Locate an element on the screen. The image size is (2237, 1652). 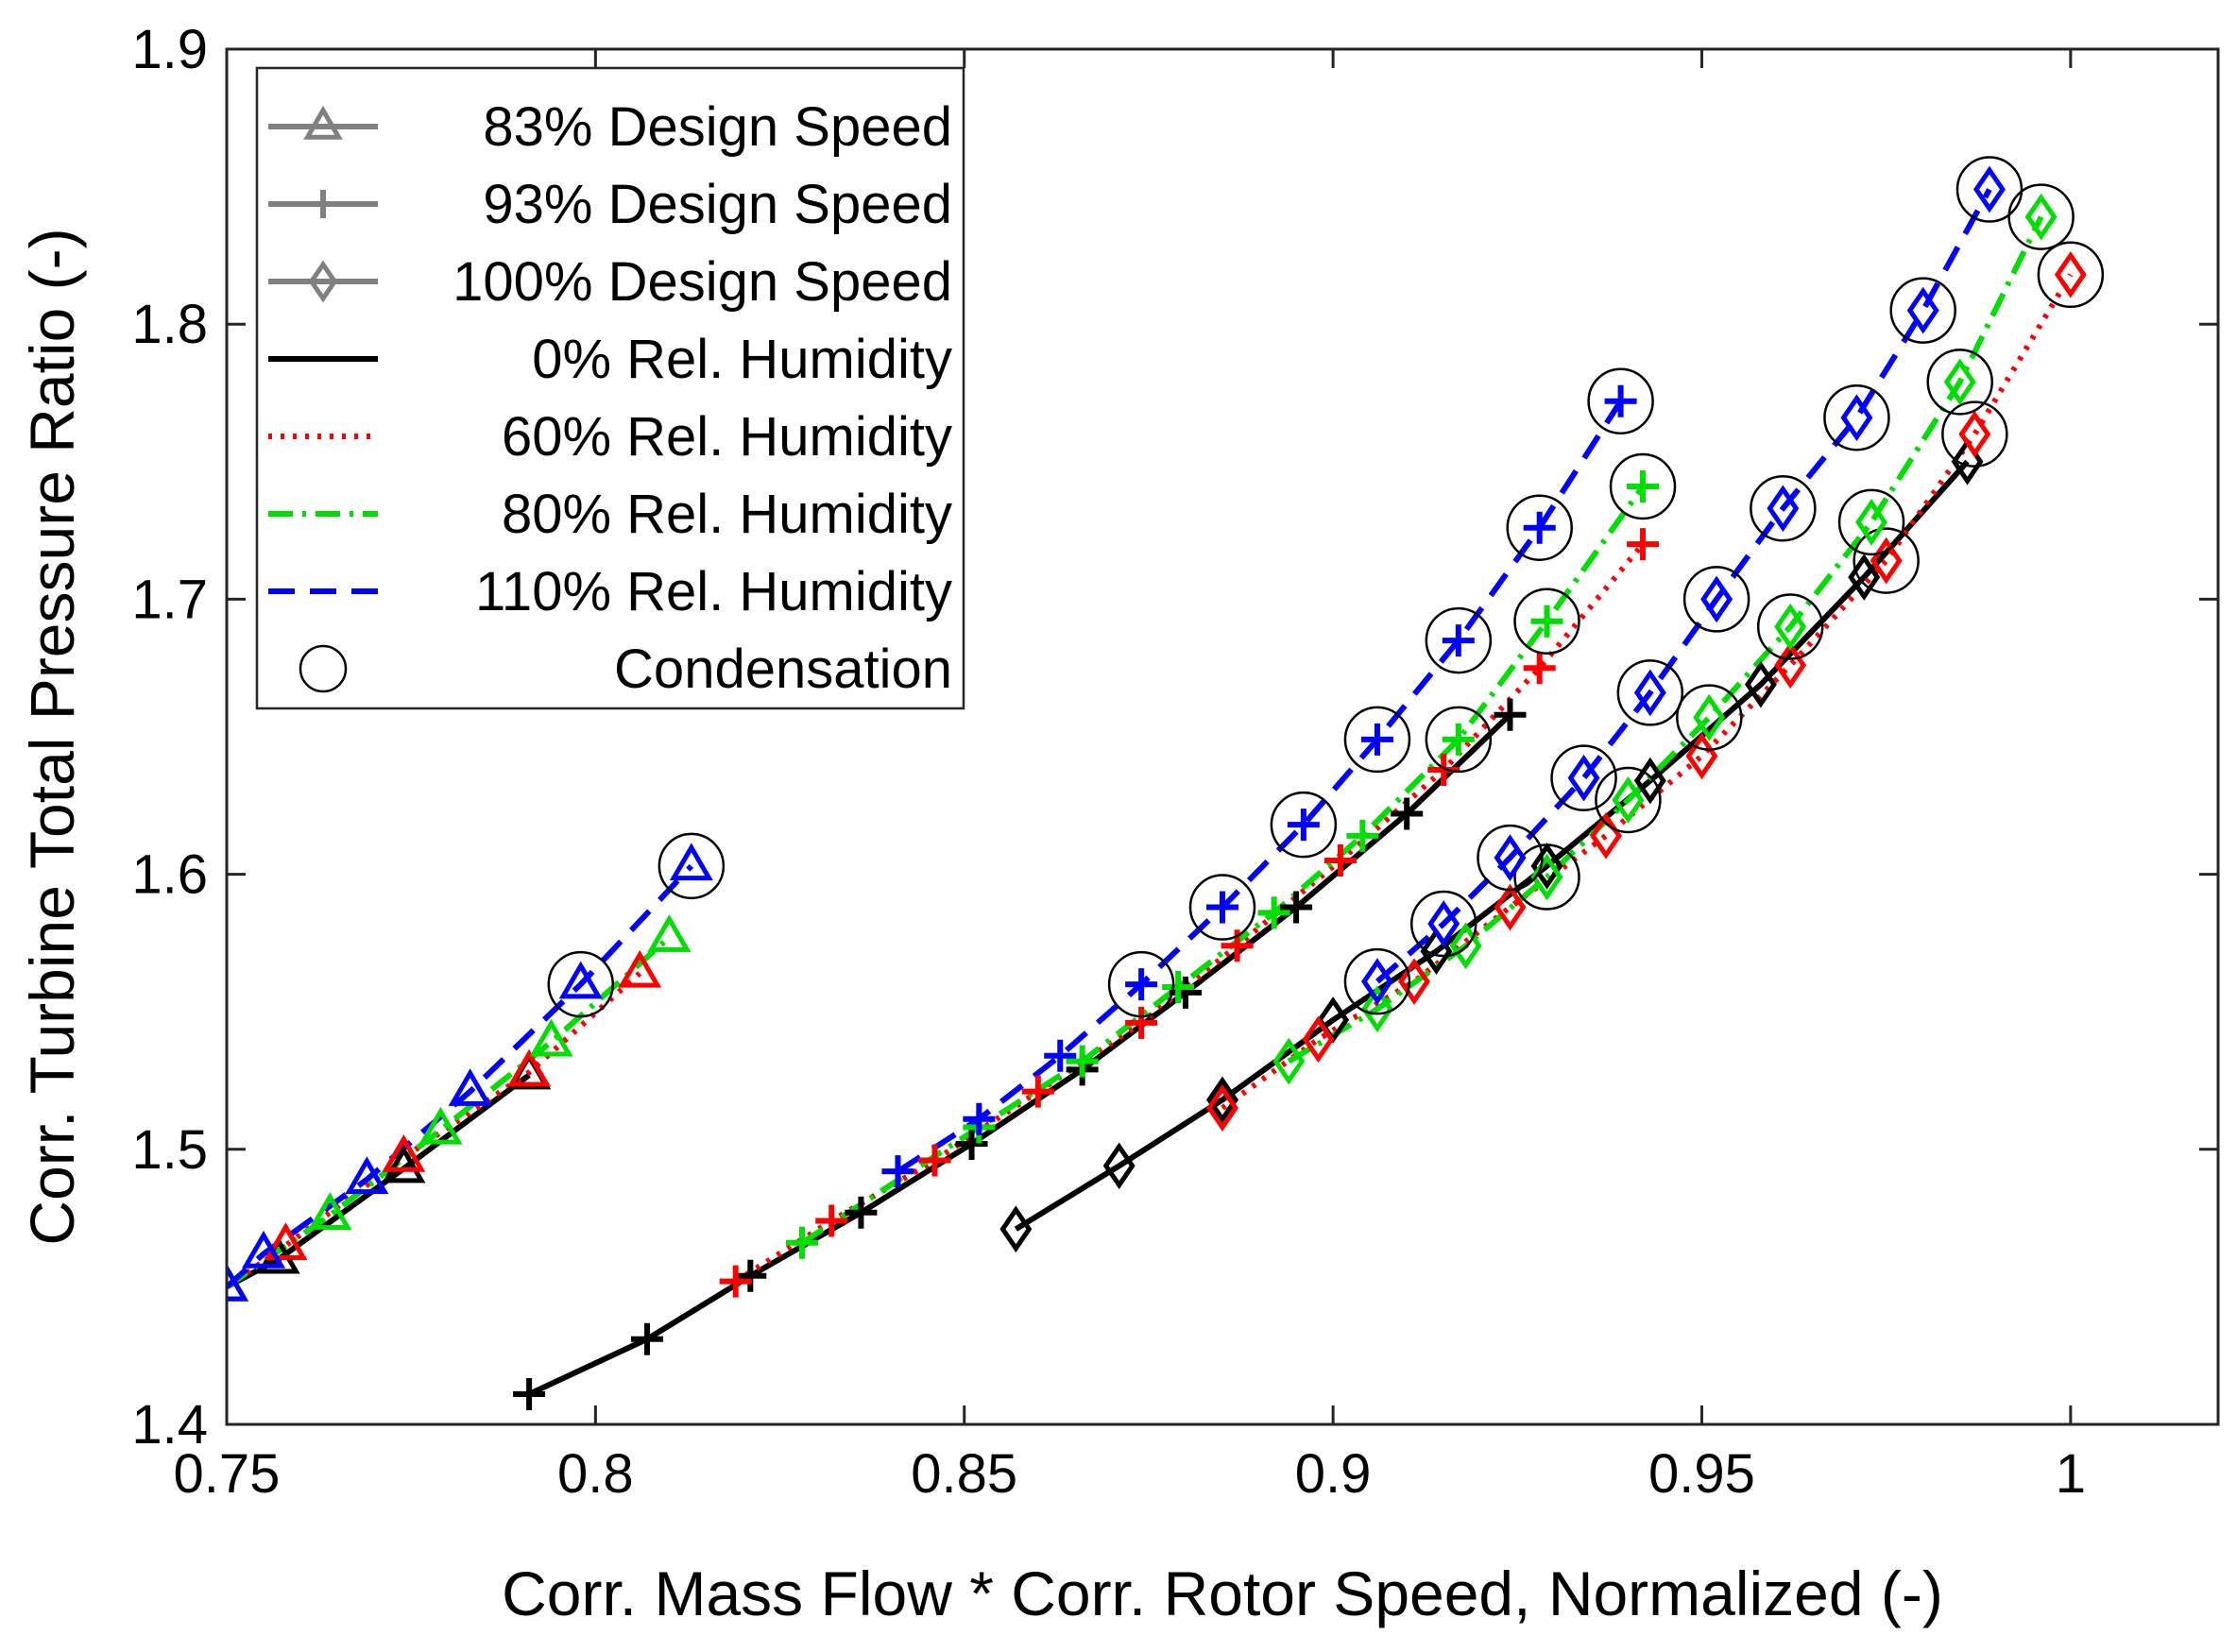
legend-label: 93% Design Speed is located at coordinates (717, 205).